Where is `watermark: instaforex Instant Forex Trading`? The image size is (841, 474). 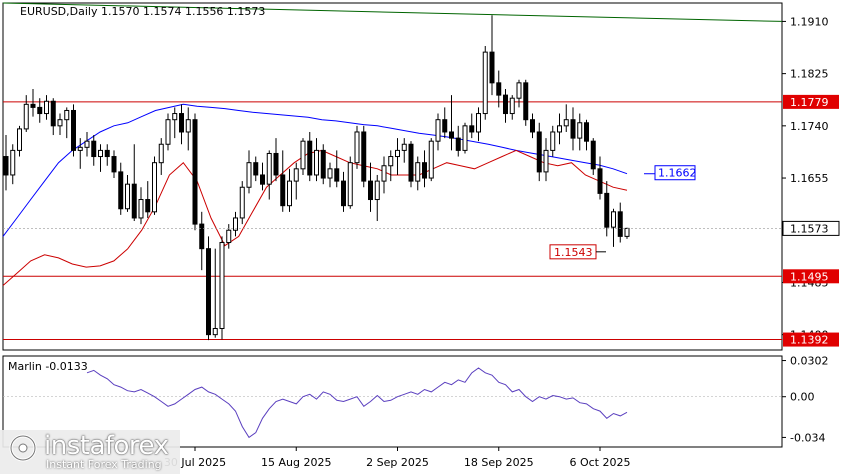
watermark: instaforex Instant Forex Trading is located at coordinates (90, 452).